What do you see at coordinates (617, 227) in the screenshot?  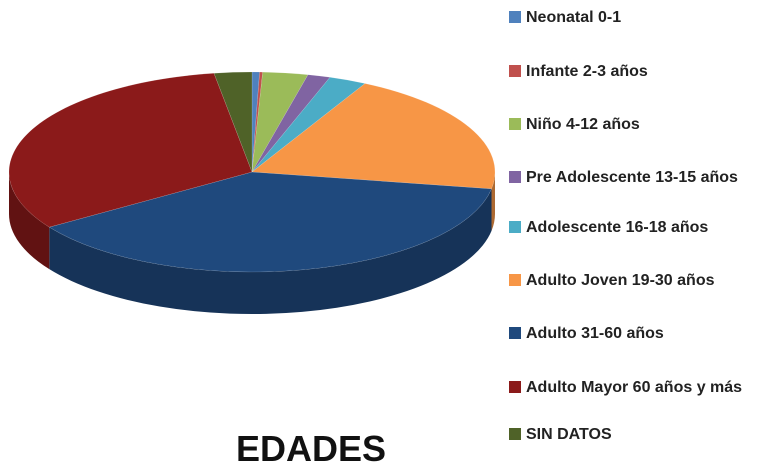 I see `legend-label: Adolescente 16-18 años` at bounding box center [617, 227].